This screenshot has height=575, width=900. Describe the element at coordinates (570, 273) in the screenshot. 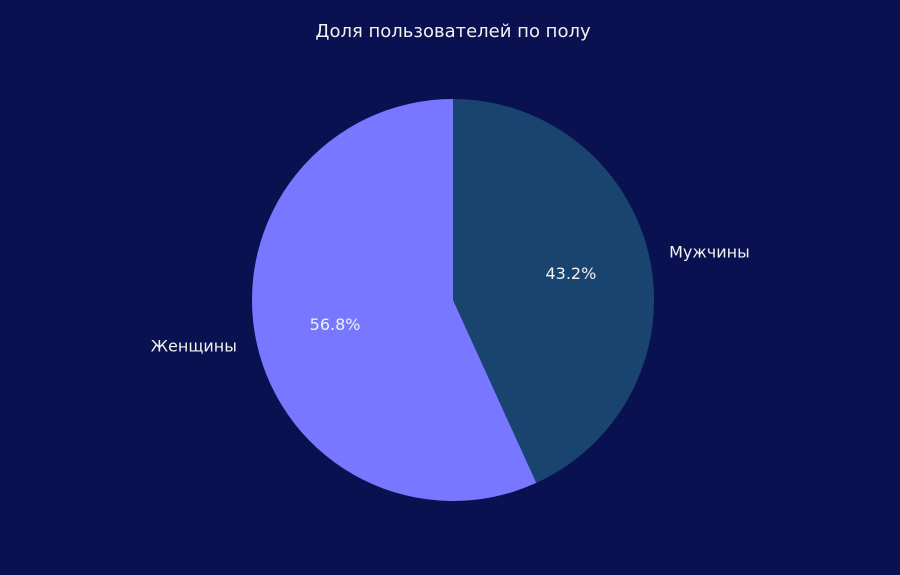

I see `slice-percent-label: 43.2%` at that location.